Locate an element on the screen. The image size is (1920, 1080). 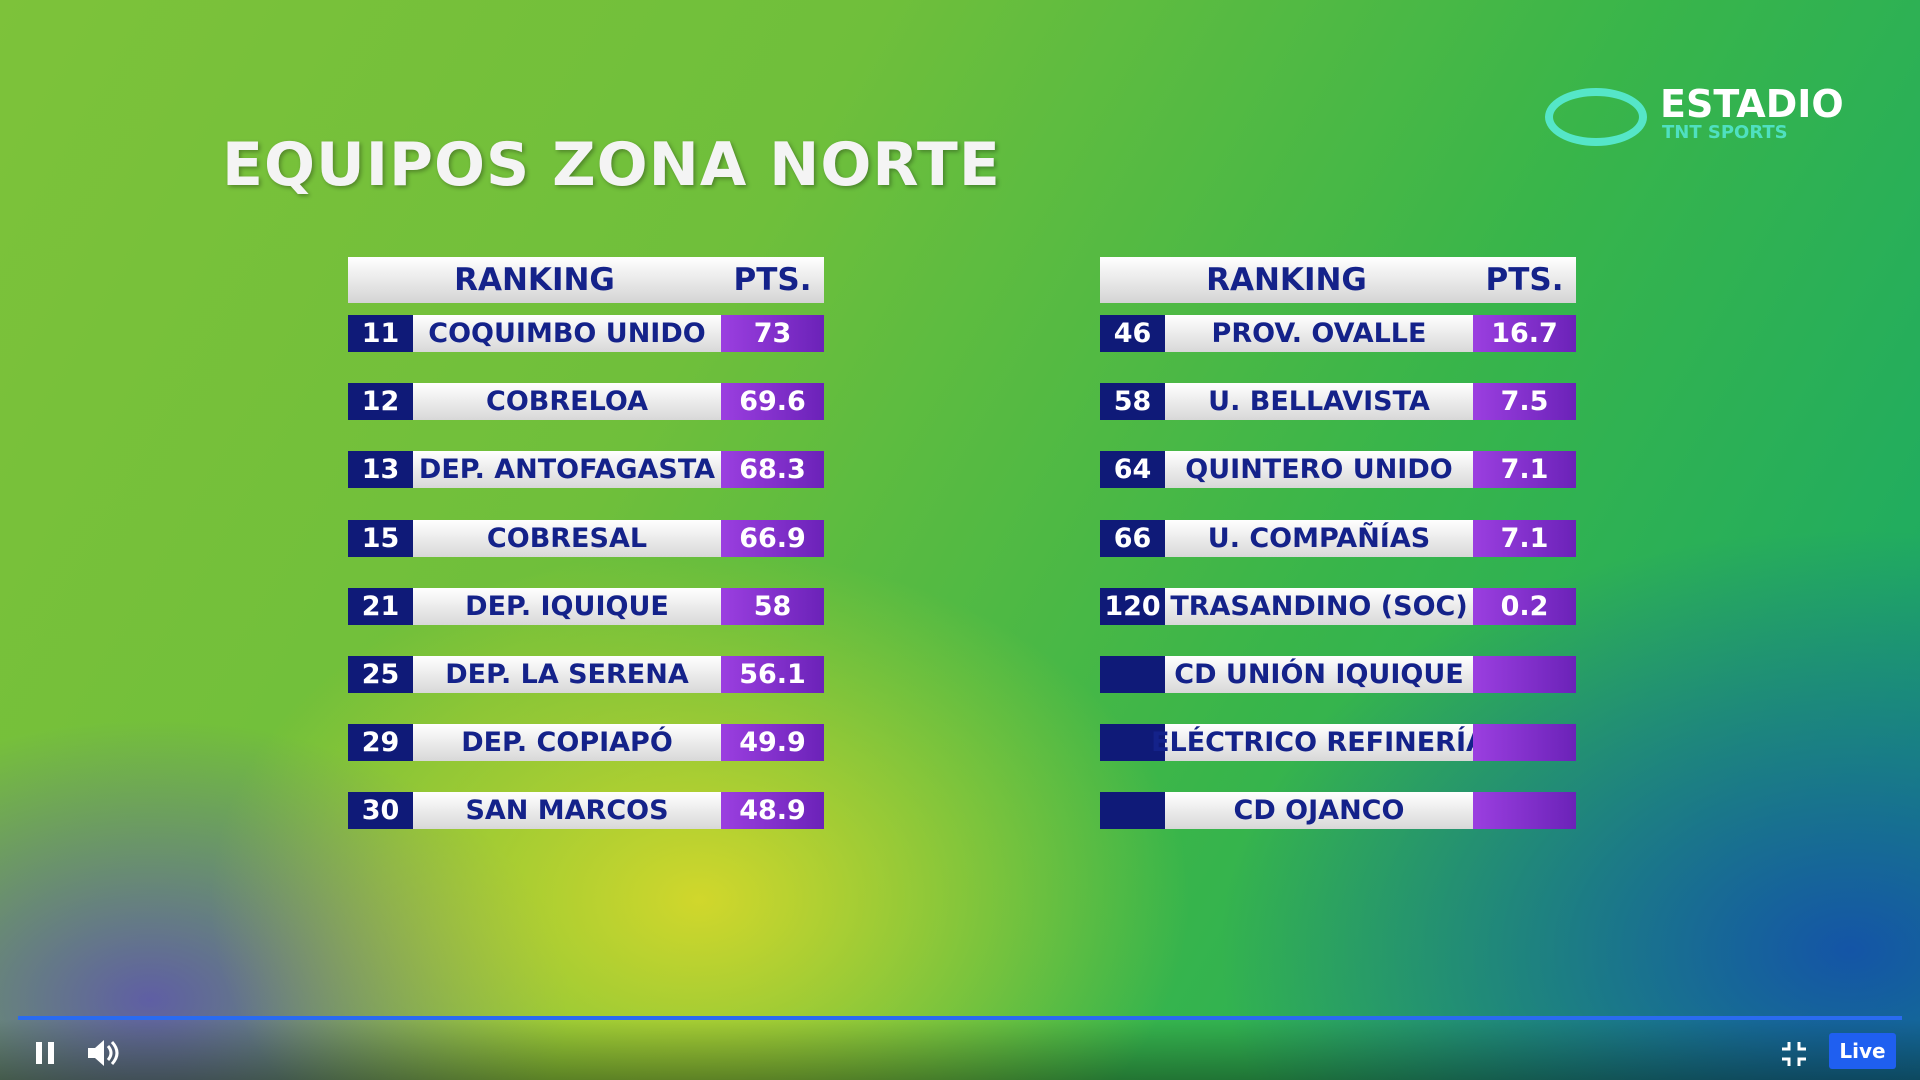
pts-cell: 0.2 is located at coordinates (1524, 606).